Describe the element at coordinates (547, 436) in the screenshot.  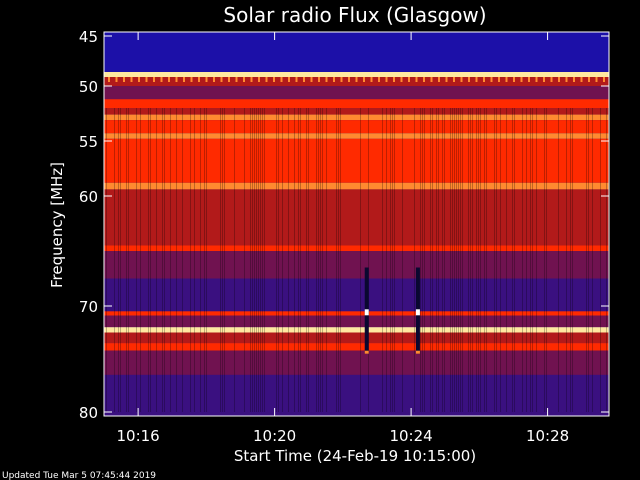
I see `x-tick-label: 10:28` at that location.